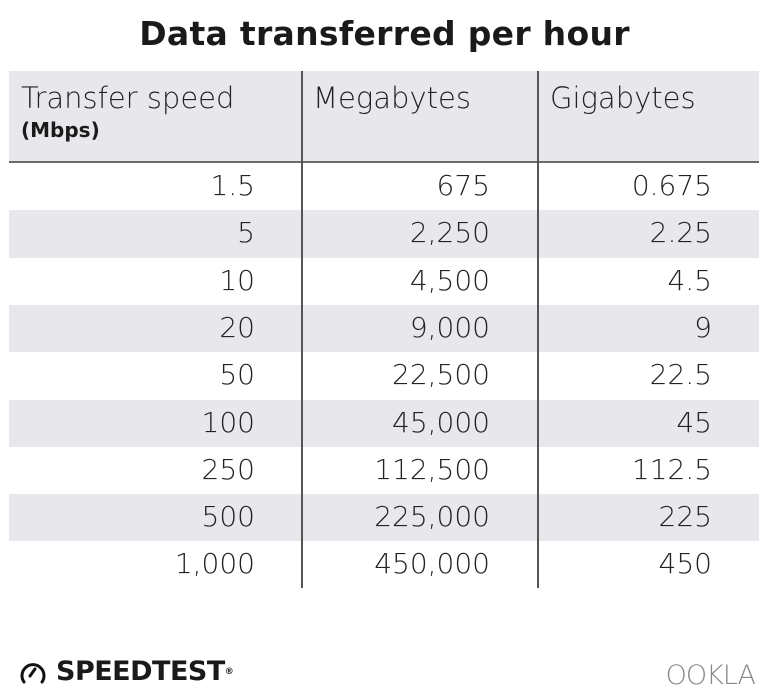 Image resolution: width=769 pixels, height=698 pixels. I want to click on cell-megabytes: 4,500, so click(449, 280).